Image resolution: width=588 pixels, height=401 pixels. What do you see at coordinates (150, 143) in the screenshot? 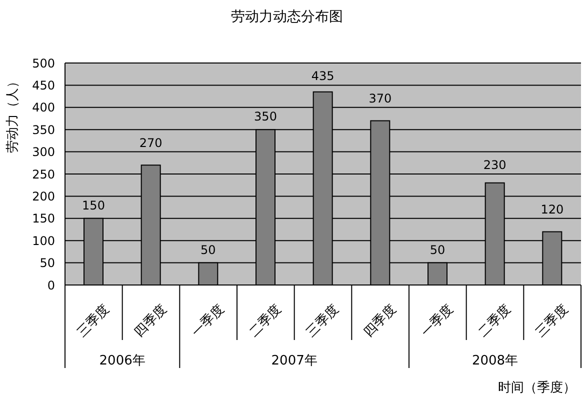
I see `data-label: 270` at bounding box center [150, 143].